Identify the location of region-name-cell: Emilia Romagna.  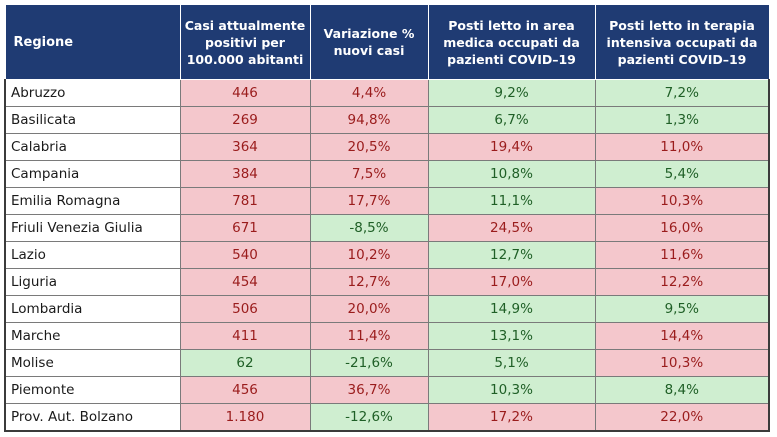
(92, 201).